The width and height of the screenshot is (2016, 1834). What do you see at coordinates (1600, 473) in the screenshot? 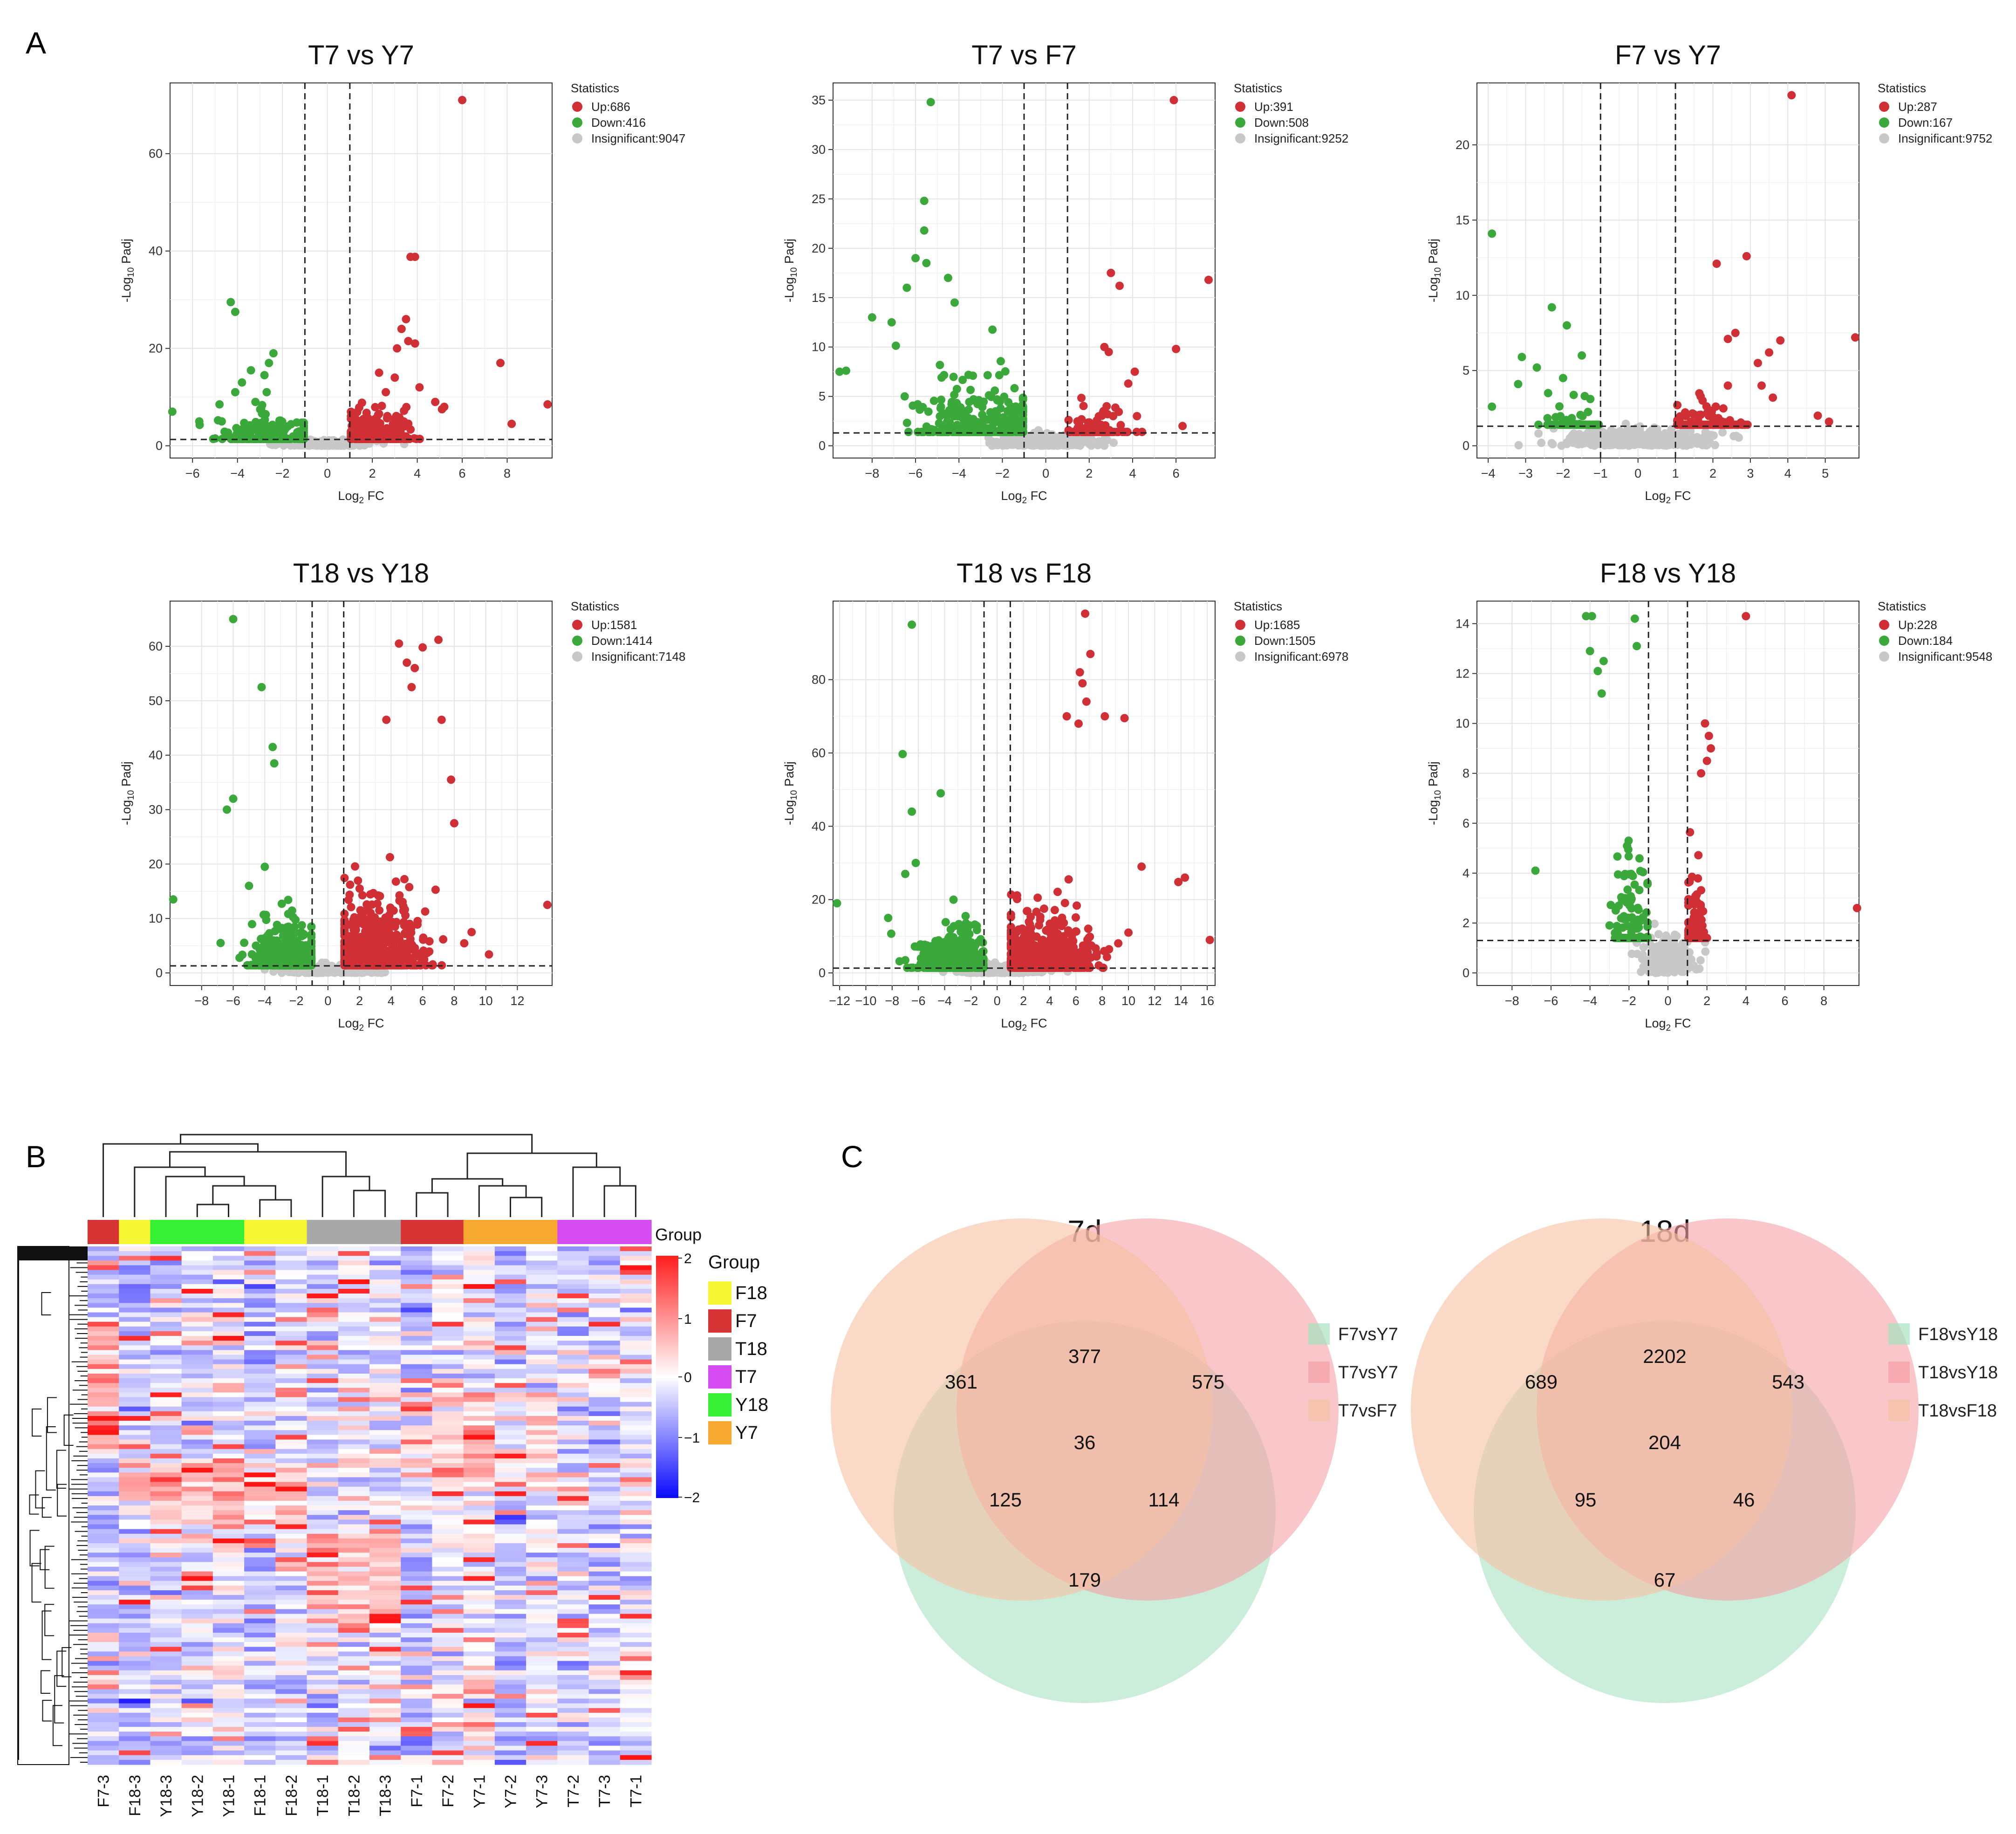
I see `x-tick-label: −1` at bounding box center [1600, 473].